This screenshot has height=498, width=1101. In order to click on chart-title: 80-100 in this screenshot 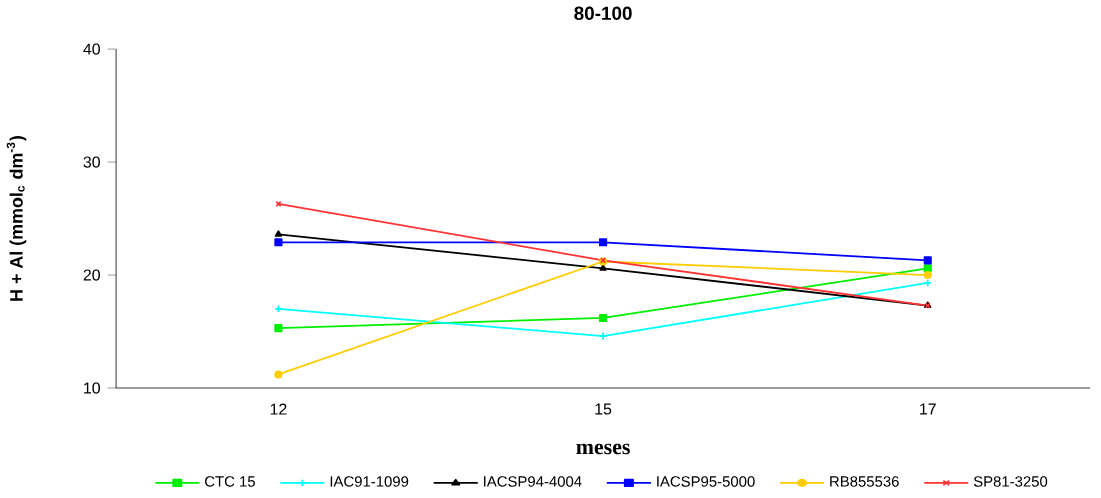, I will do `click(603, 13)`.